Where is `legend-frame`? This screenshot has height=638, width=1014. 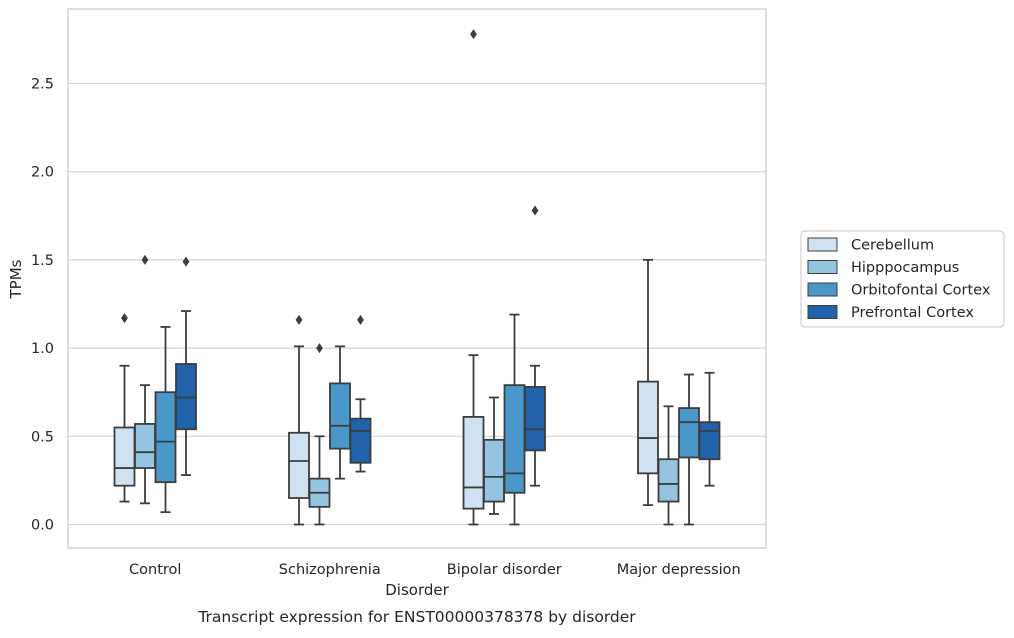 legend-frame is located at coordinates (902, 279).